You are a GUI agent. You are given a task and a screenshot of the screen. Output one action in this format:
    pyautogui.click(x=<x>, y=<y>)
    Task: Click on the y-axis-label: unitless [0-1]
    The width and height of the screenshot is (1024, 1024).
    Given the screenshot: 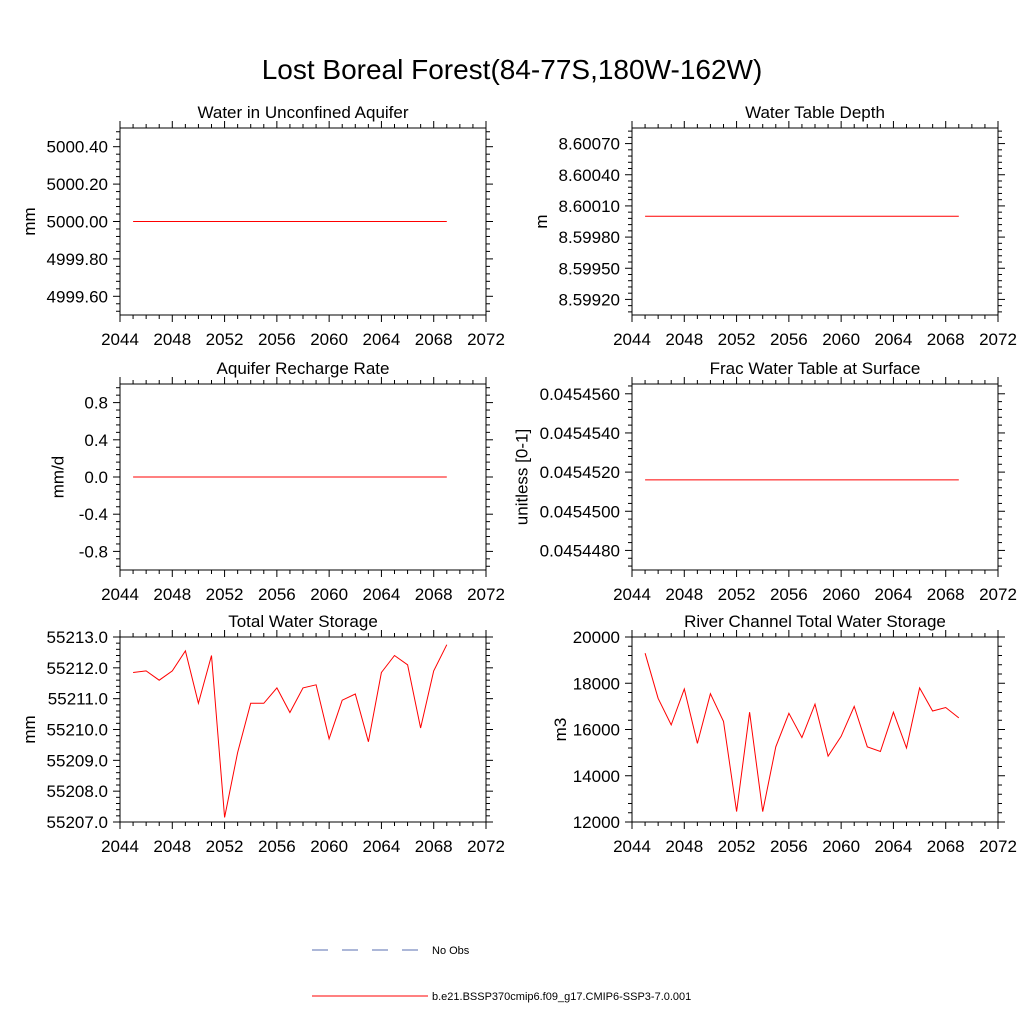 What is the action you would take?
    pyautogui.click(x=522, y=477)
    